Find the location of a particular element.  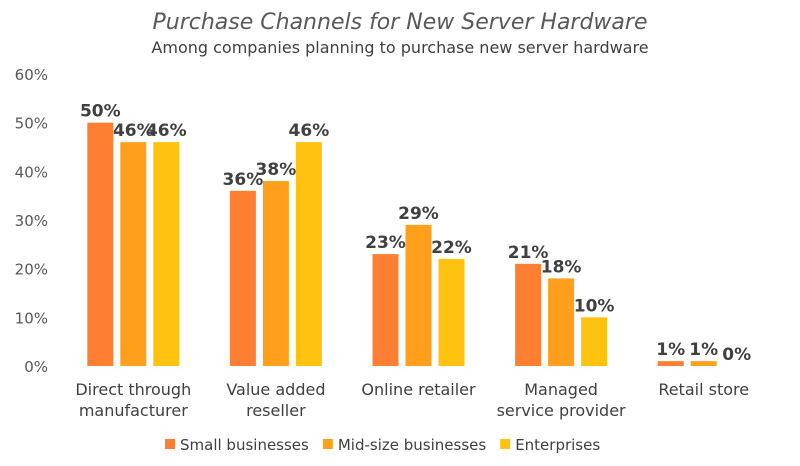

data-label: 50% is located at coordinates (100, 112).